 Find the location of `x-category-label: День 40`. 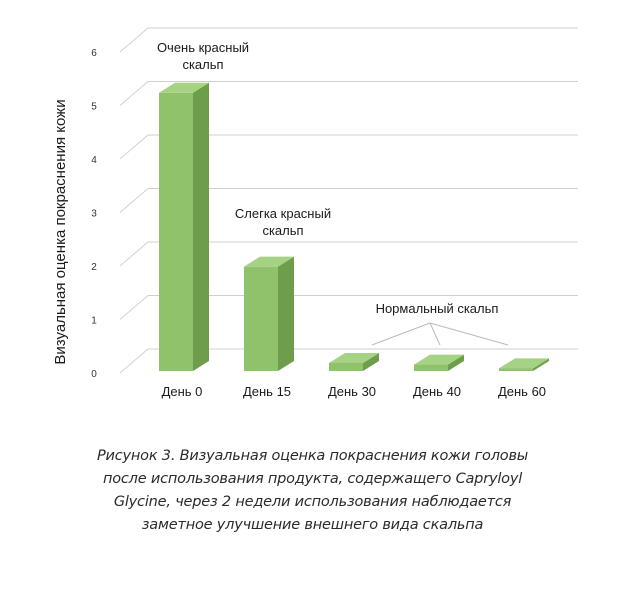

x-category-label: День 40 is located at coordinates (437, 391).